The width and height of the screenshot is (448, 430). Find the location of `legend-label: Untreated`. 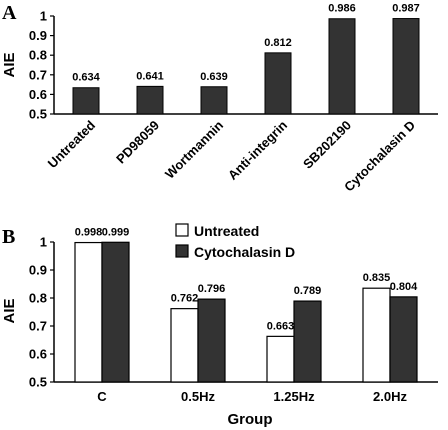

legend-label: Untreated is located at coordinates (226, 231).